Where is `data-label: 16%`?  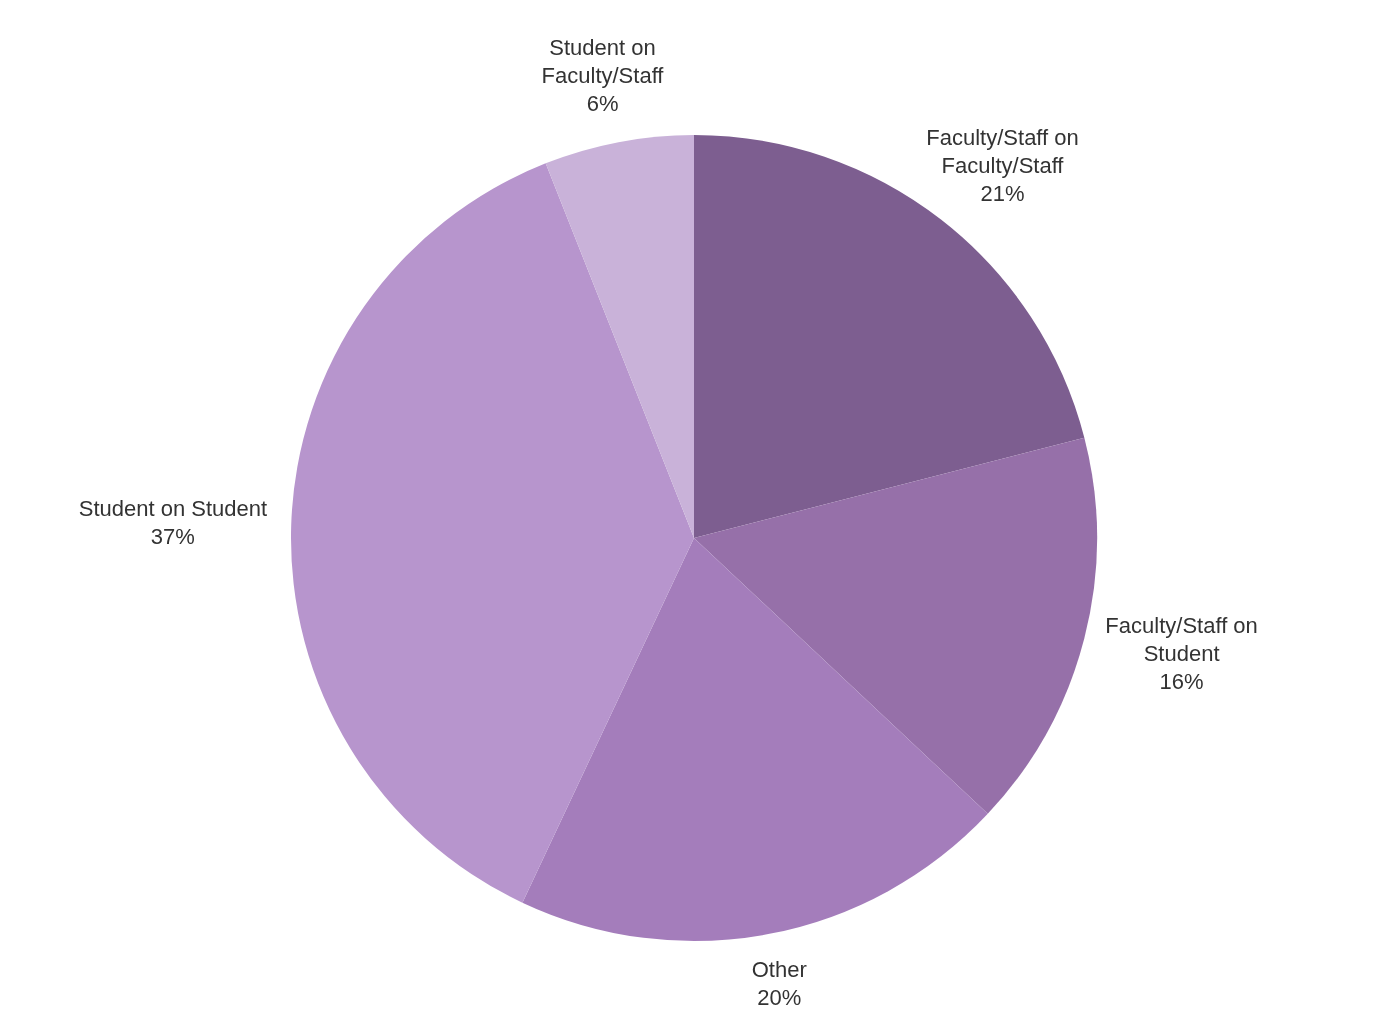
data-label: 16% is located at coordinates (1181, 681).